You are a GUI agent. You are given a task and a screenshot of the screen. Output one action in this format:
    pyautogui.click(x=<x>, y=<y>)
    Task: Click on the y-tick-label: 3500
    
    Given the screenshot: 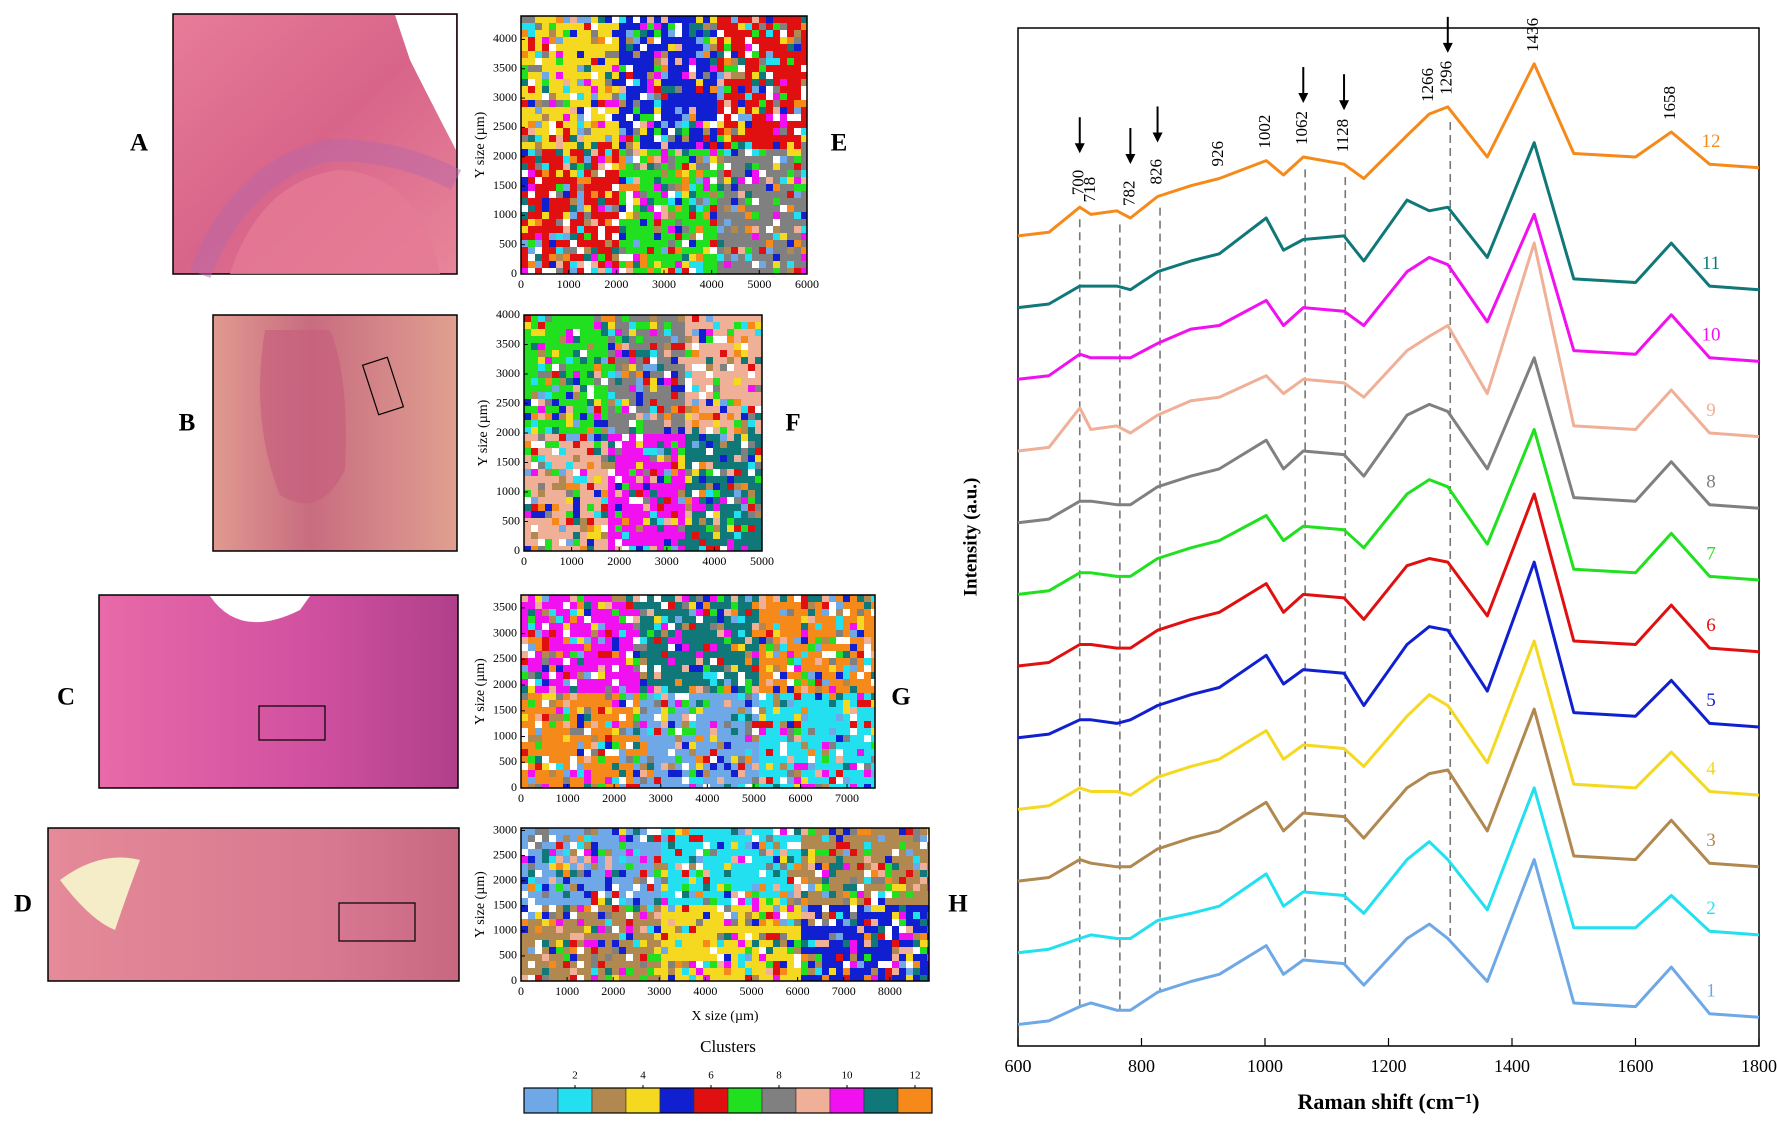 What is the action you would take?
    pyautogui.click(x=508, y=343)
    